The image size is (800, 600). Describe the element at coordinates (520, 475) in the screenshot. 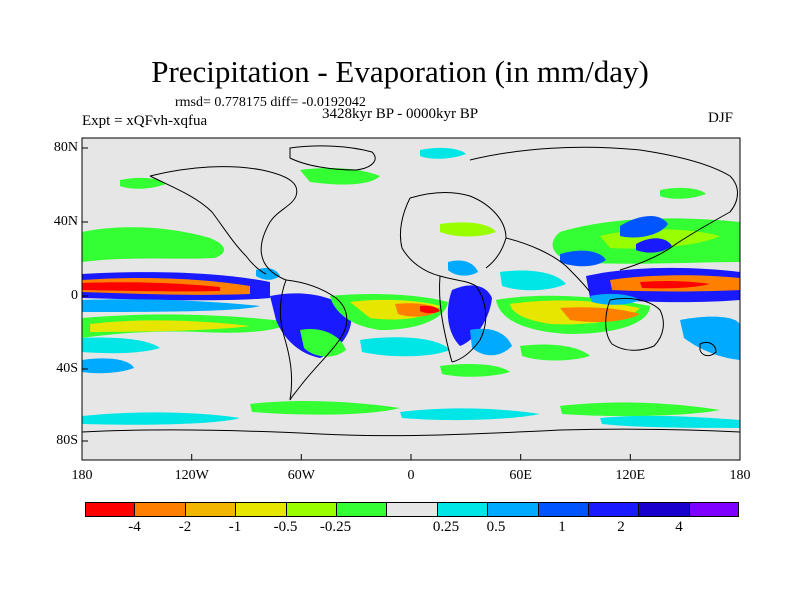

I see `lon-label: 60E` at that location.